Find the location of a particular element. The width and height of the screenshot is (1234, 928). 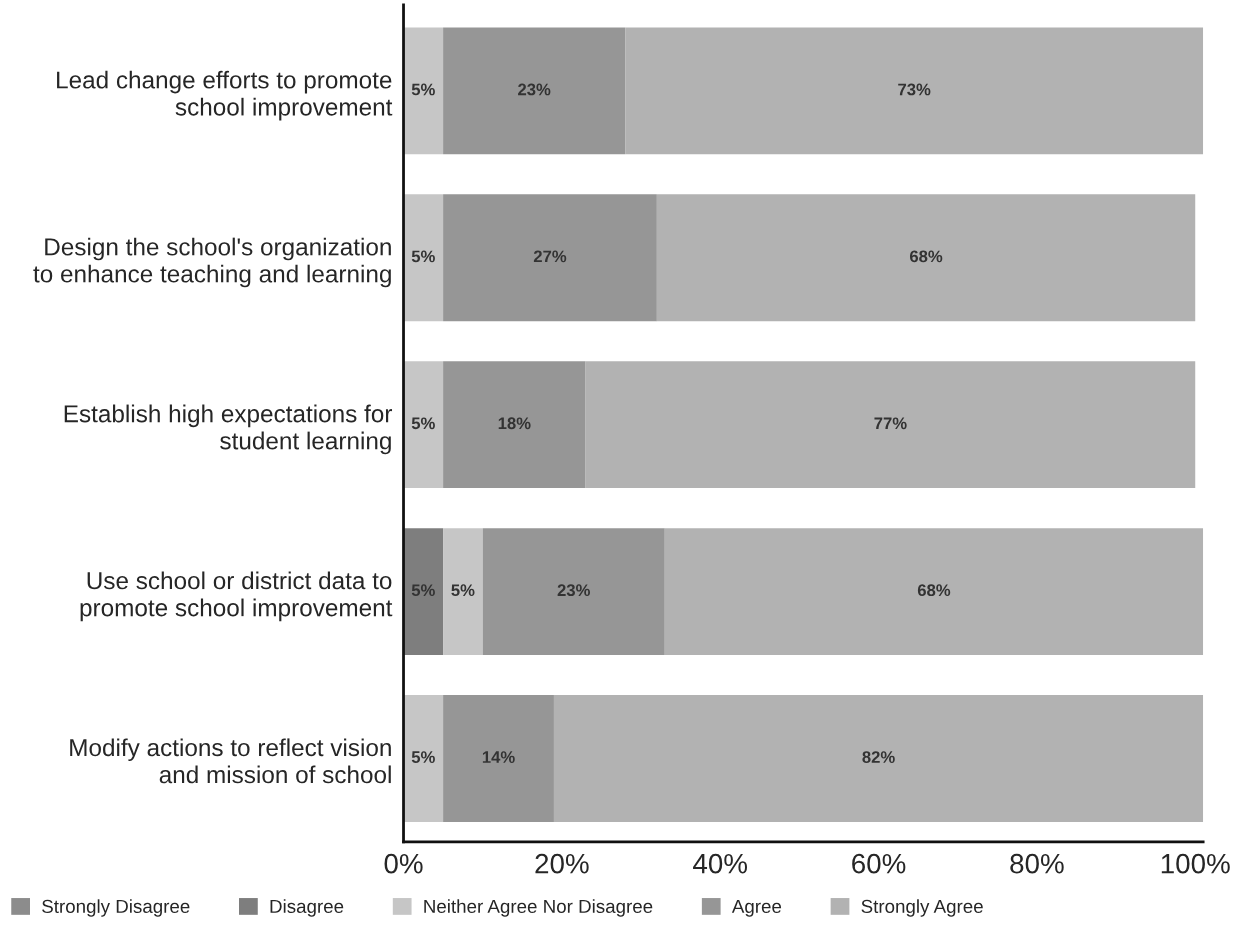

data-label: 27% is located at coordinates (550, 256).